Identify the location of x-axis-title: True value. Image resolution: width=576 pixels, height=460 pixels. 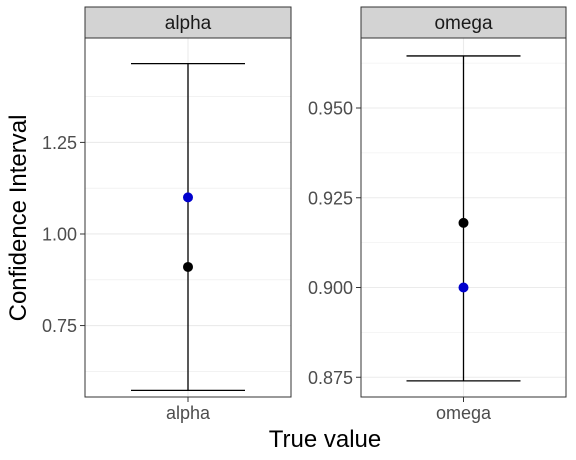
(325, 439).